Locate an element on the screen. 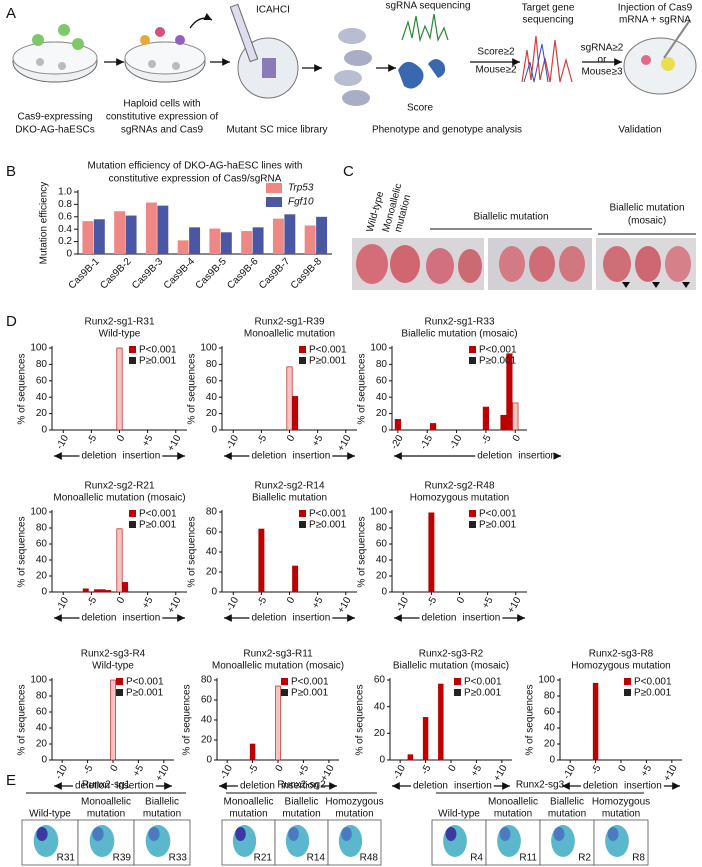 The height and width of the screenshot is (867, 702). group-label: (mosaic) is located at coordinates (647, 221).